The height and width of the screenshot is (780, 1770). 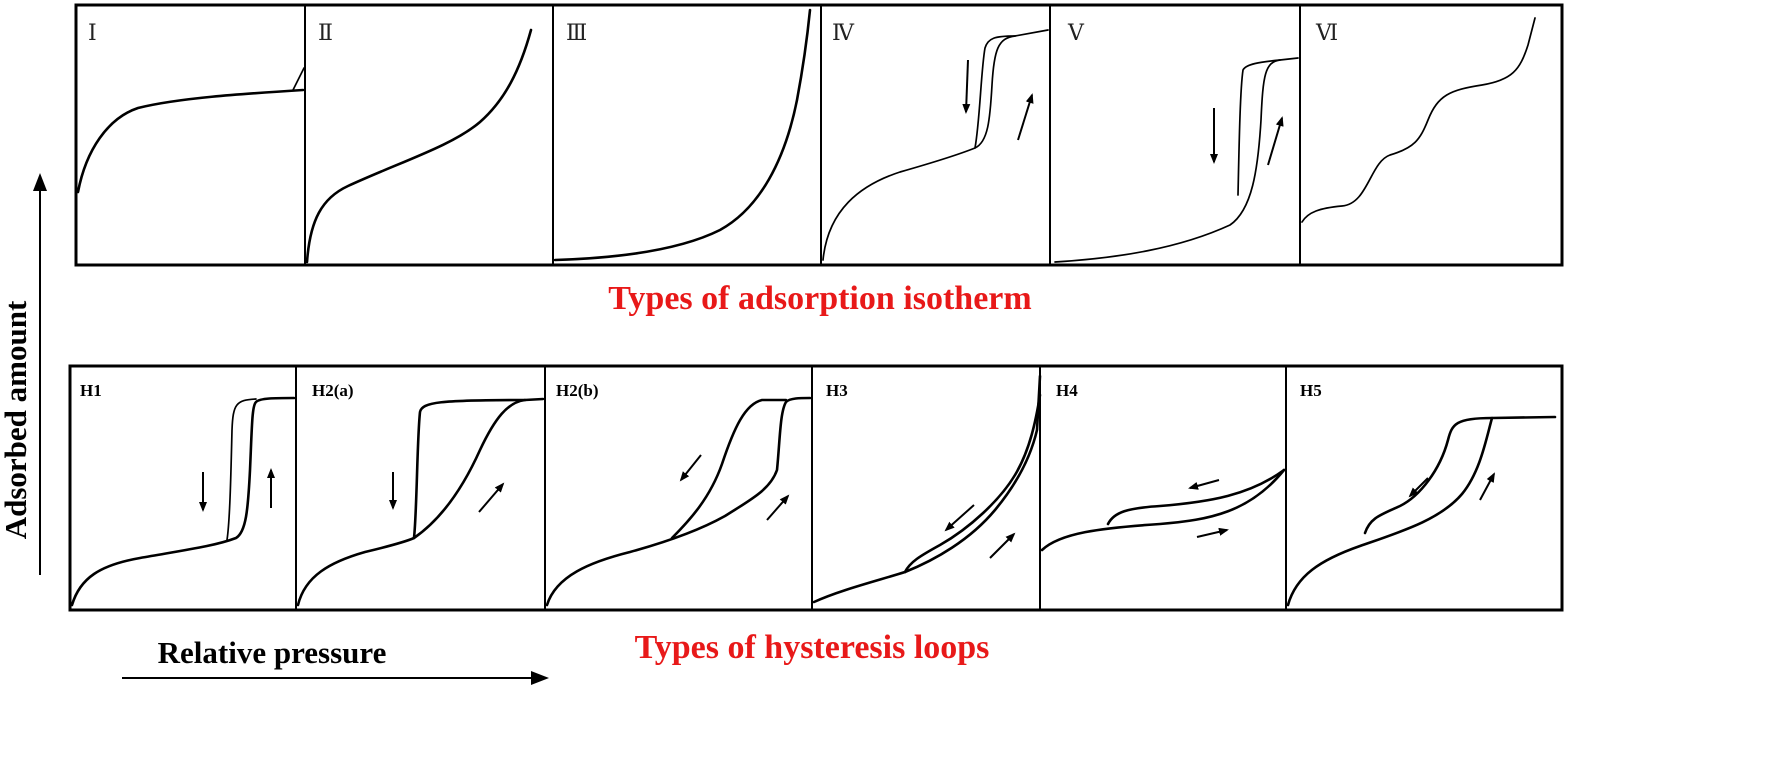 What do you see at coordinates (1176, 160) in the screenshot?
I see `isotherm-curve-V` at bounding box center [1176, 160].